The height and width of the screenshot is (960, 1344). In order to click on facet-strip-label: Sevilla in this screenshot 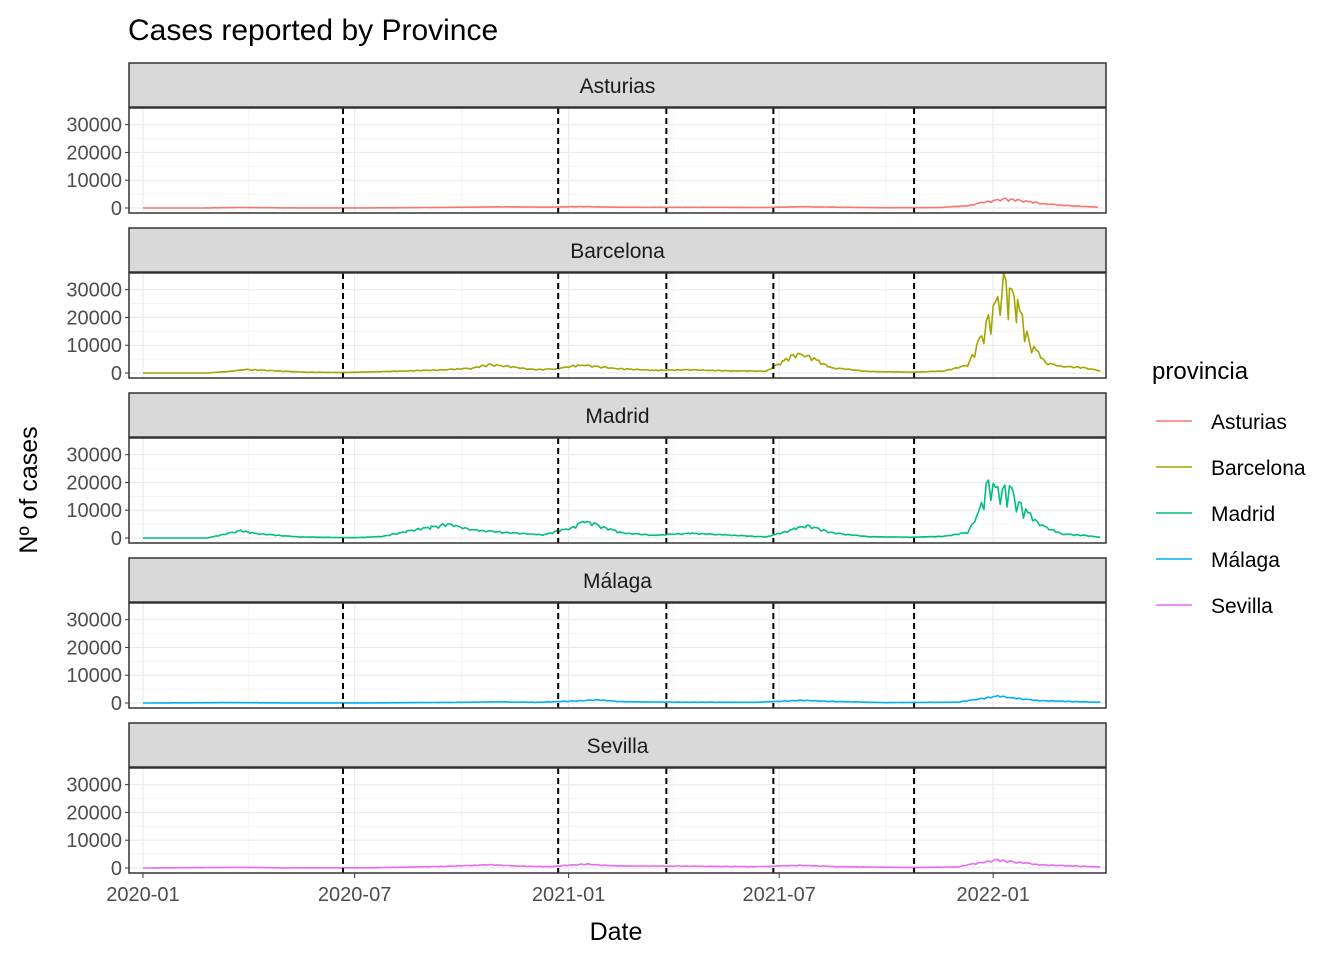, I will do `click(618, 746)`.